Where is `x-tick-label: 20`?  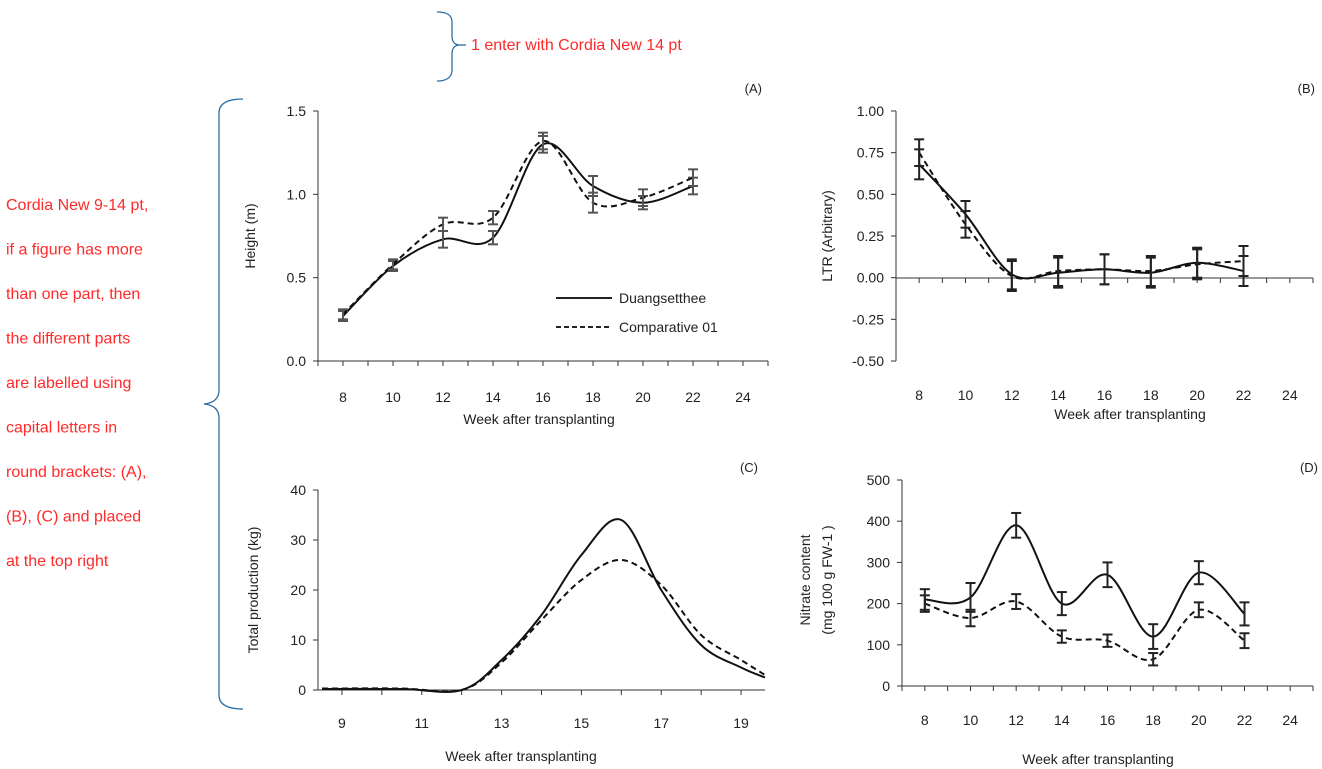 x-tick-label: 20 is located at coordinates (643, 397).